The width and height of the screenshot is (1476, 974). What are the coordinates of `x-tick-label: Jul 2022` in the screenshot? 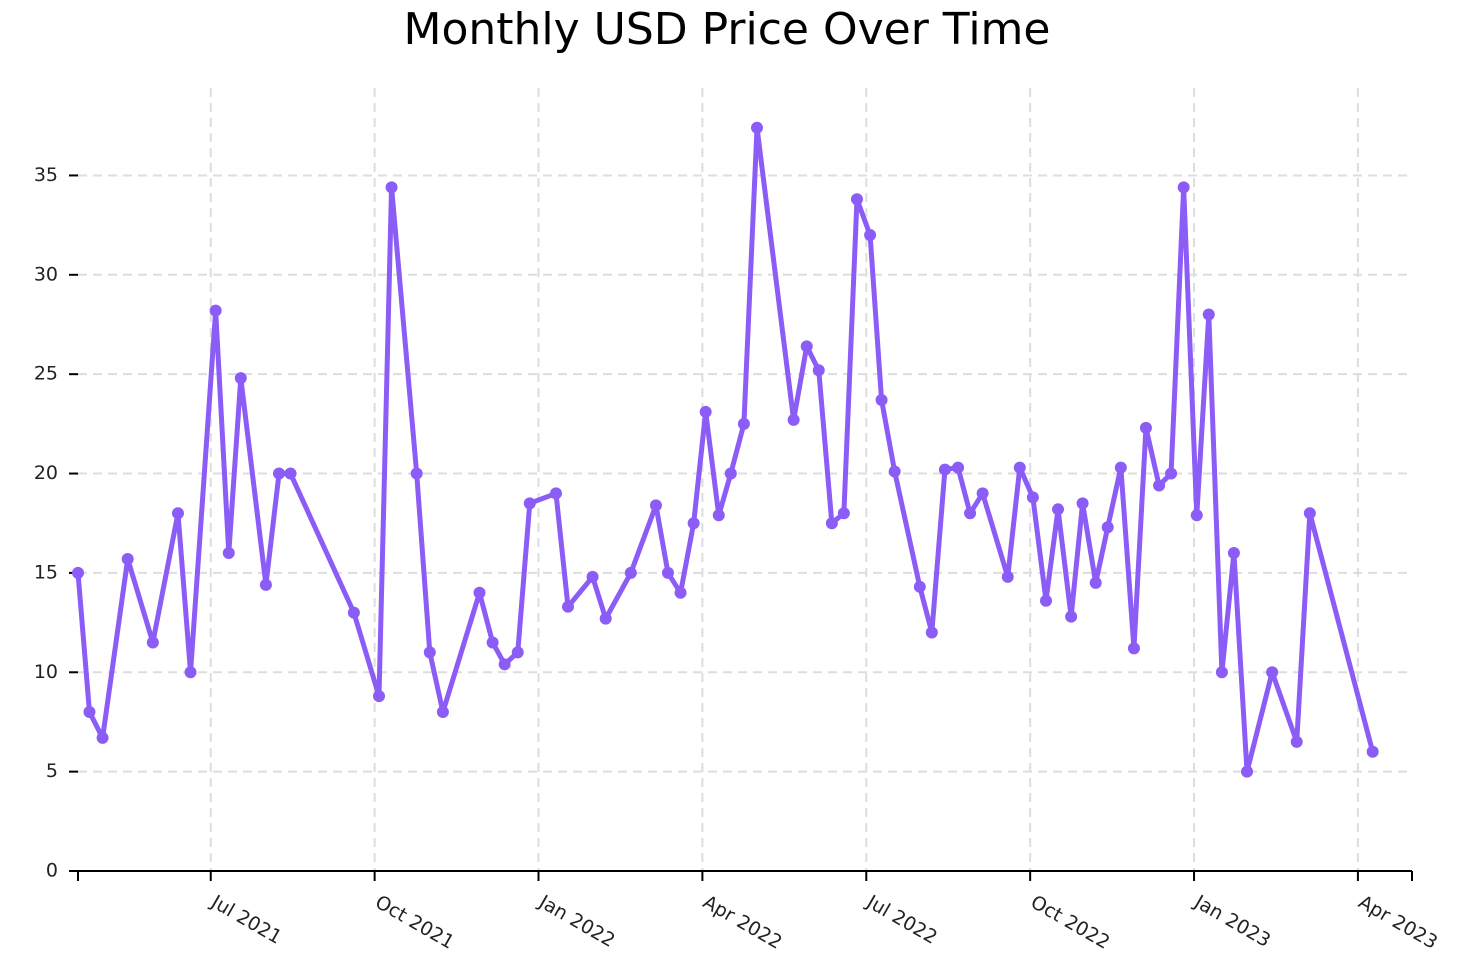 It's located at (901, 920).